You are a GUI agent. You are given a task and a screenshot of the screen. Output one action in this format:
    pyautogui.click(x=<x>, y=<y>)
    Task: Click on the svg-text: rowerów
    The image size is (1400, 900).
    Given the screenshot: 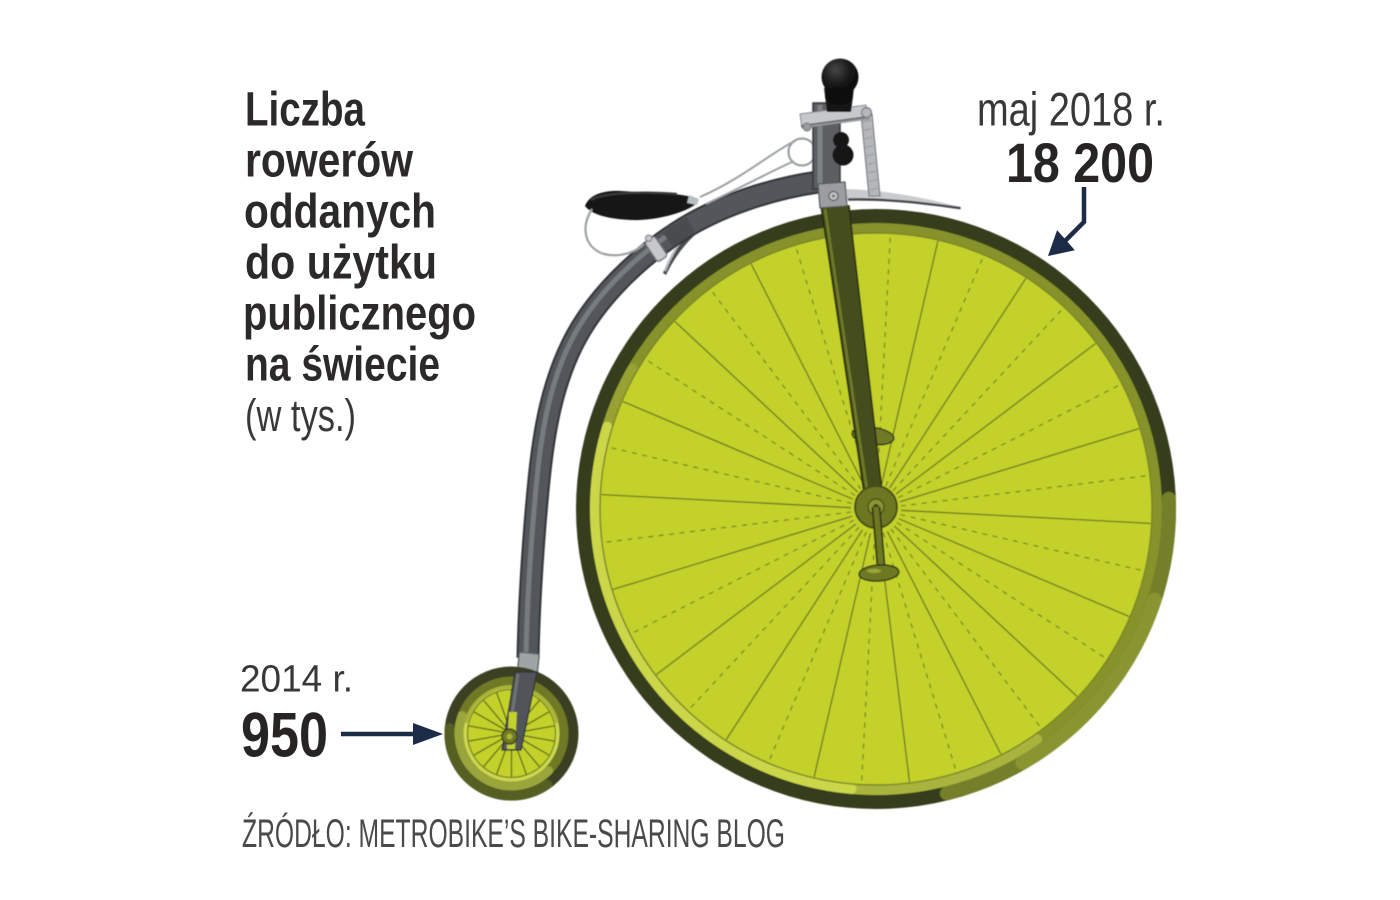 What is the action you would take?
    pyautogui.click(x=329, y=161)
    